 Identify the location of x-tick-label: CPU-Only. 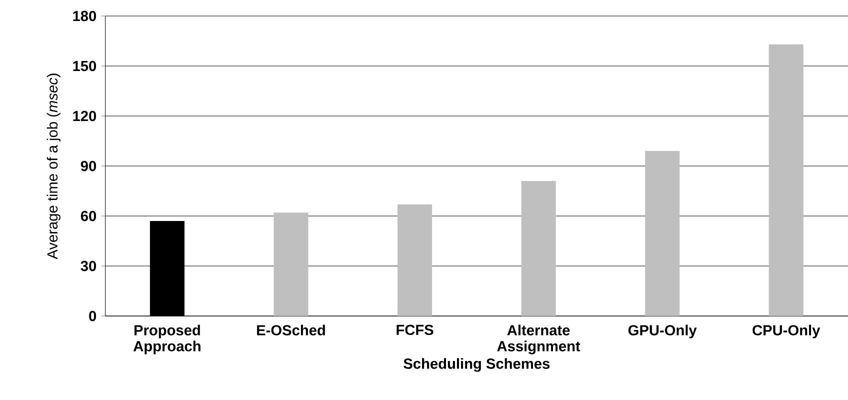
(786, 331).